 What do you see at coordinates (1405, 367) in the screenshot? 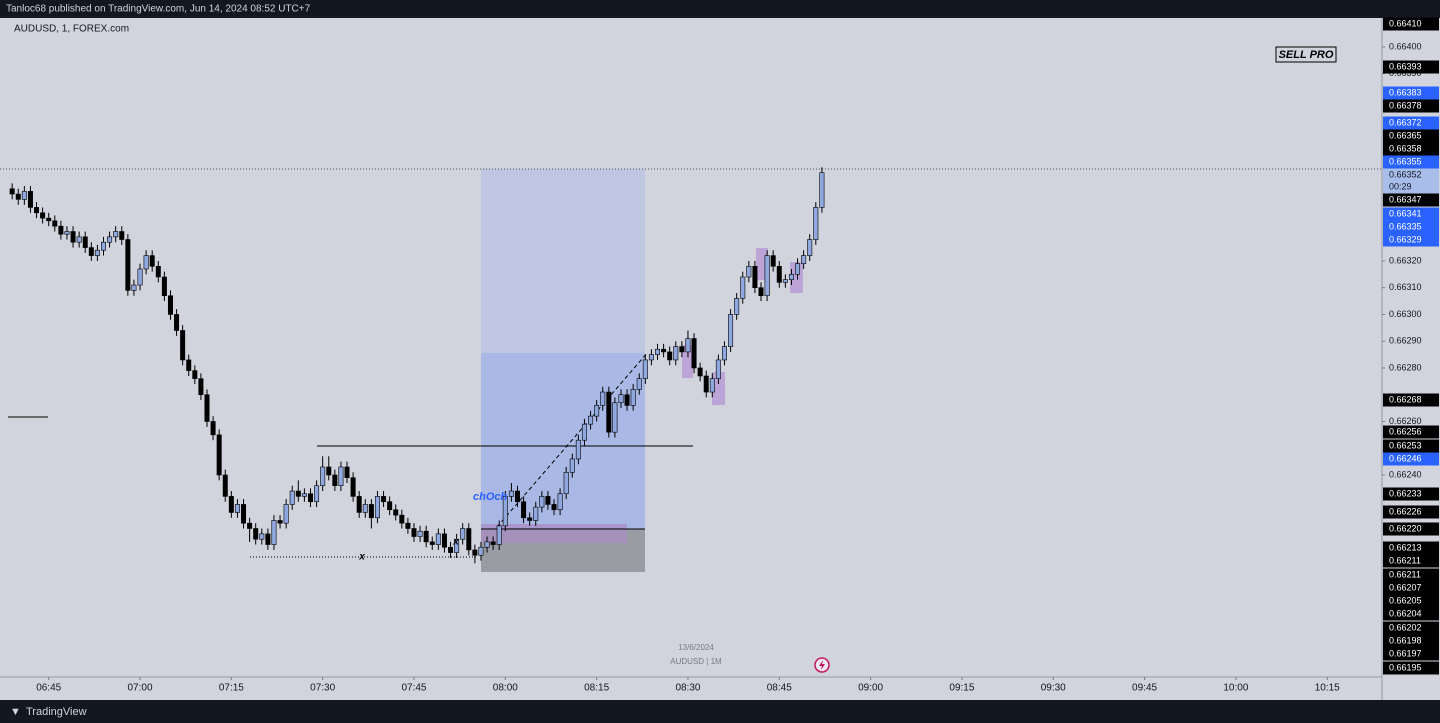
I see `y-tick-label: 0.66280` at bounding box center [1405, 367].